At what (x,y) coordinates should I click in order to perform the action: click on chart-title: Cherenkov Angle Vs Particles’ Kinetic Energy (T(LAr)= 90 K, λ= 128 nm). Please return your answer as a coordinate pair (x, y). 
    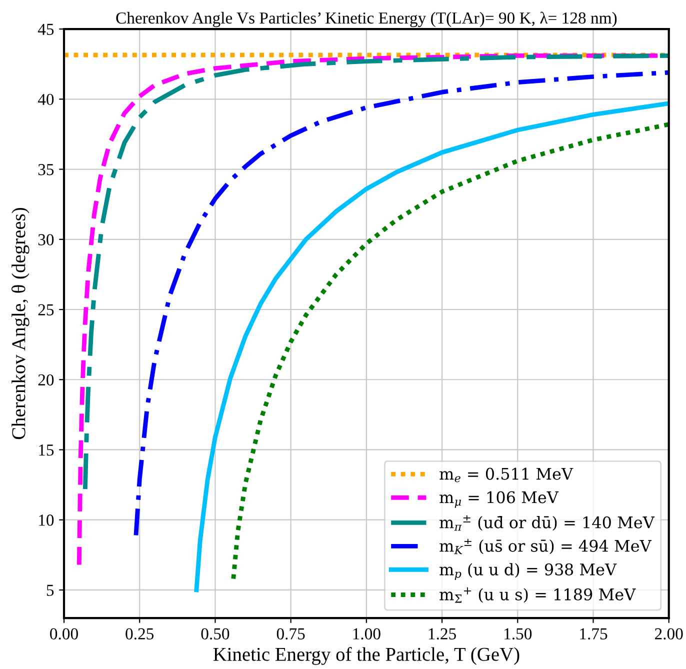
    Looking at the image, I should click on (366, 20).